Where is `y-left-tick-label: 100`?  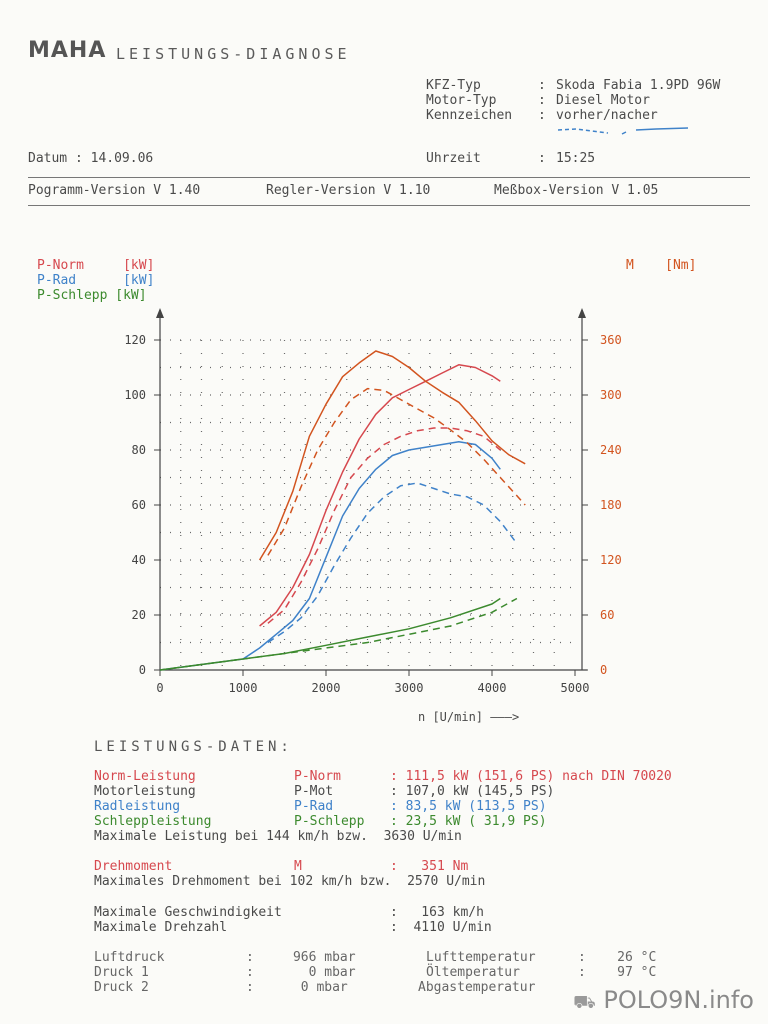
y-left-tick-label: 100 is located at coordinates (135, 395).